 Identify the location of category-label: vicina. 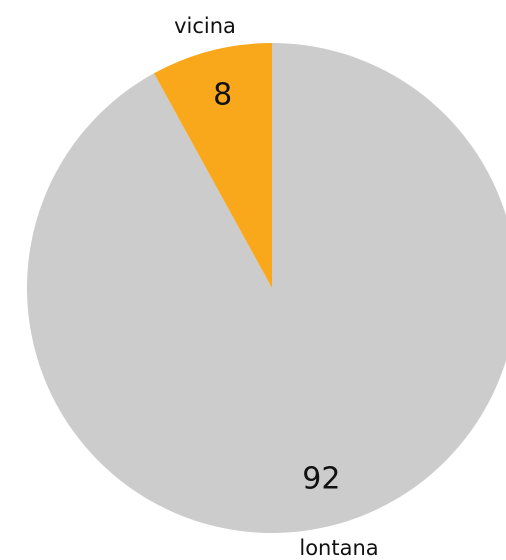
(205, 26).